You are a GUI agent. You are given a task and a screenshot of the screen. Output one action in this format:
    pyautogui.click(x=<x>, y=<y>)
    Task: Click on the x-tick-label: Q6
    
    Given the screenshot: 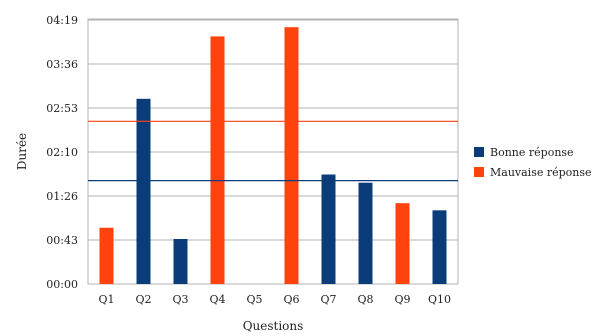 What is the action you would take?
    pyautogui.click(x=291, y=299)
    